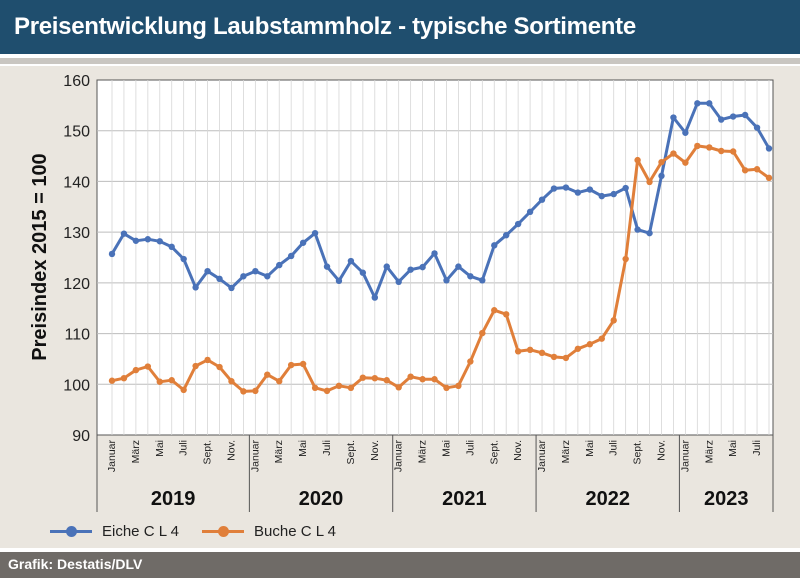  Describe the element at coordinates (726, 499) in the screenshot. I see `year-label: 2023` at that location.